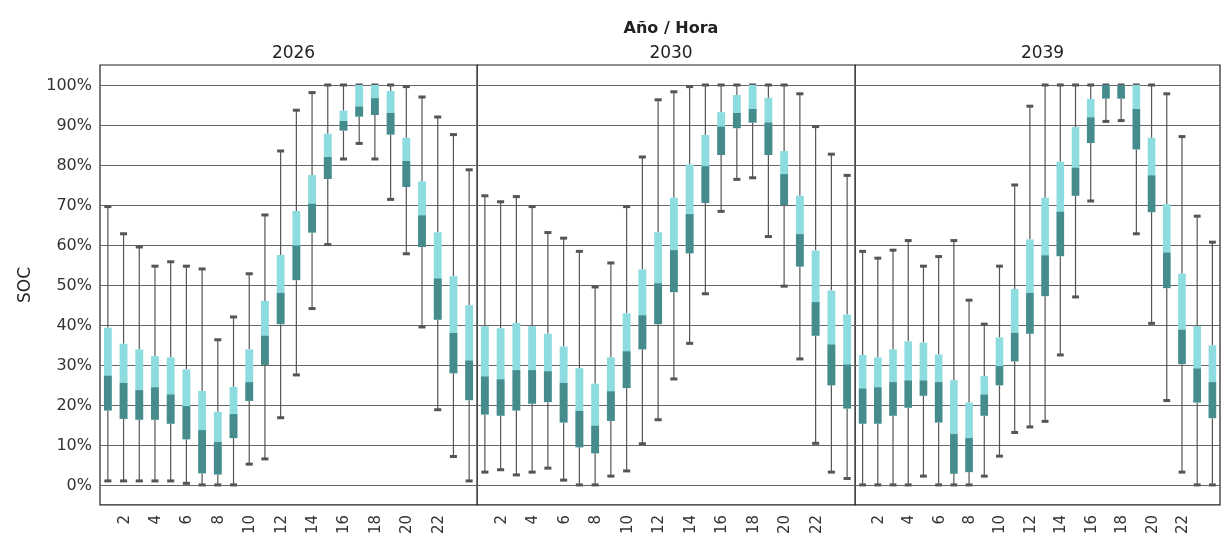 This screenshot has width=1223, height=537. I want to click on chart-title: 2039, so click(1042, 51).